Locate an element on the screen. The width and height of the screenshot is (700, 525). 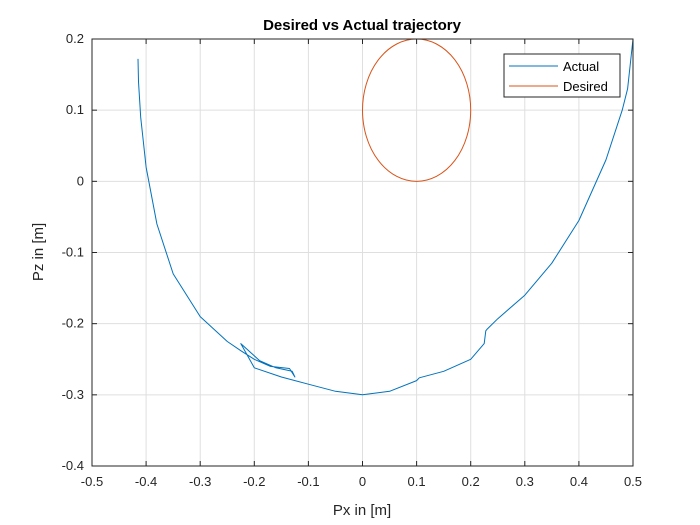
x-tick-label: 0.1 is located at coordinates (417, 481).